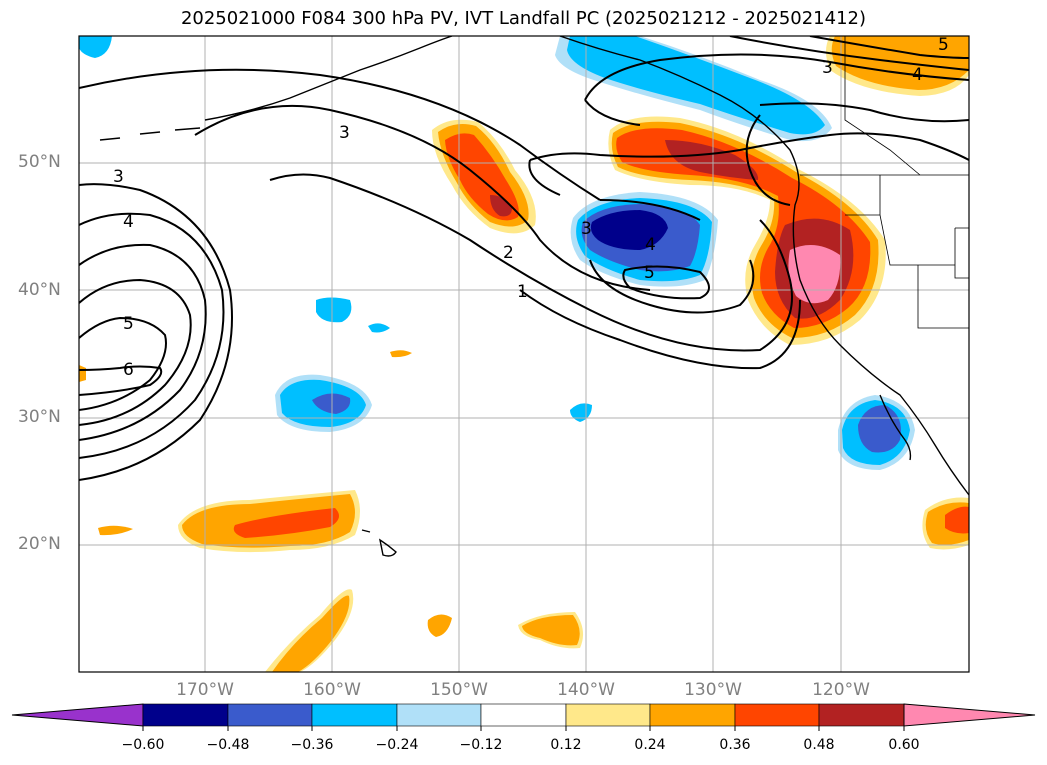 Image resolution: width=1047 pixels, height=765 pixels. Describe the element at coordinates (39, 544) in the screenshot. I see `lat-label: 20°N` at that location.